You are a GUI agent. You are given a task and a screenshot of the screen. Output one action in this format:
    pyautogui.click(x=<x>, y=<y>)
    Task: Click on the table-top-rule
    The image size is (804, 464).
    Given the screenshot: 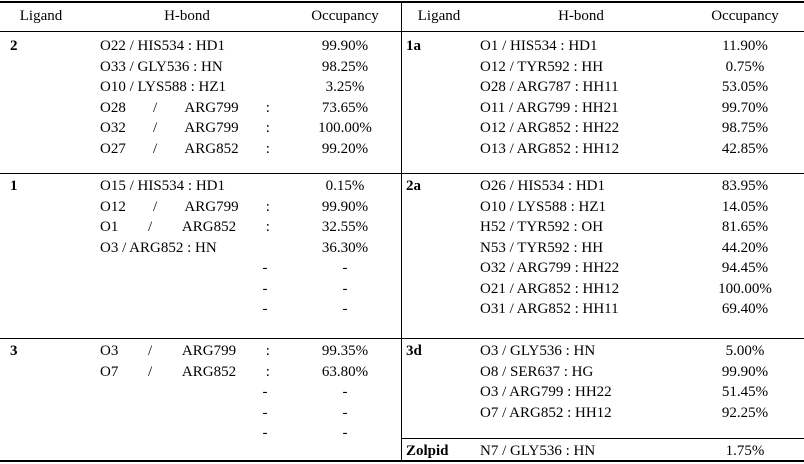 What is the action you would take?
    pyautogui.click(x=402, y=2)
    